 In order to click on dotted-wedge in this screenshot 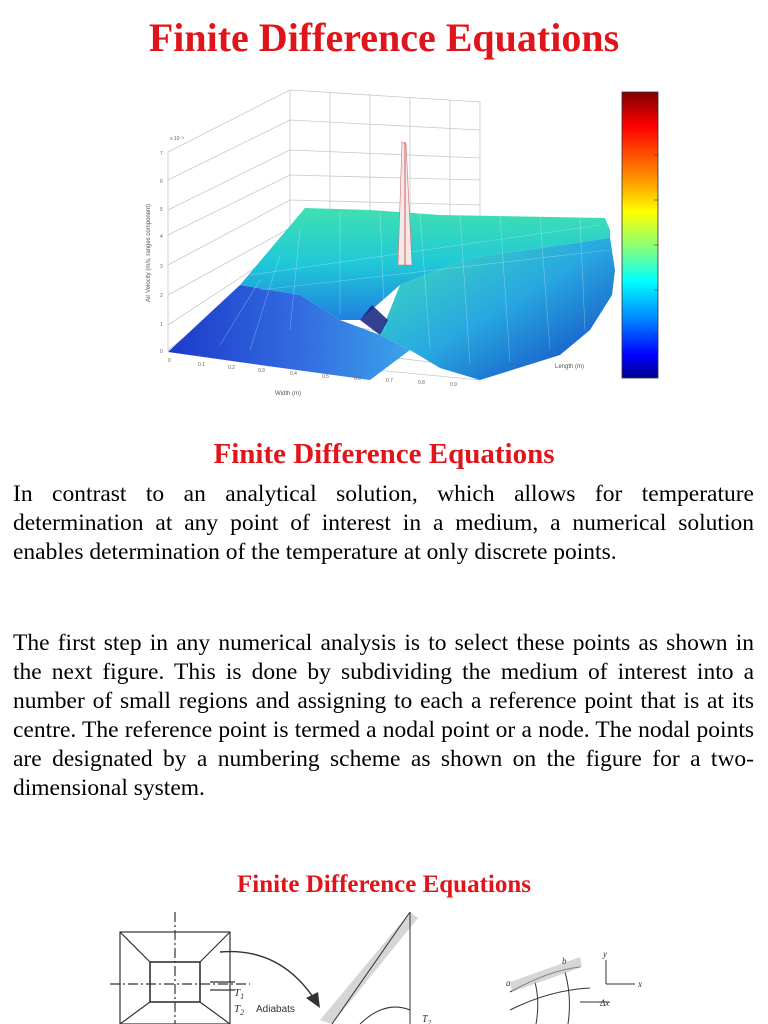, I will do `click(369, 968)`.